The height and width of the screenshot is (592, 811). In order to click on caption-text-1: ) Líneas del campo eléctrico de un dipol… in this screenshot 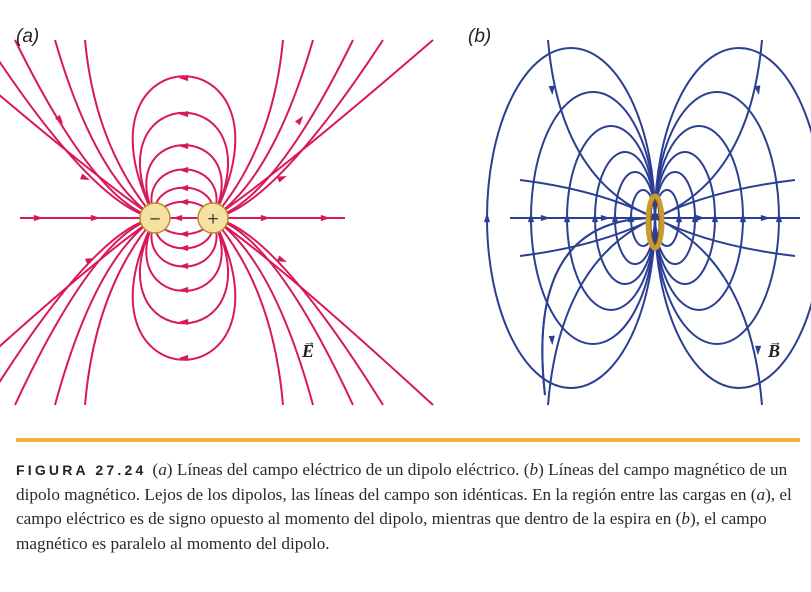, I will do `click(348, 469)`.